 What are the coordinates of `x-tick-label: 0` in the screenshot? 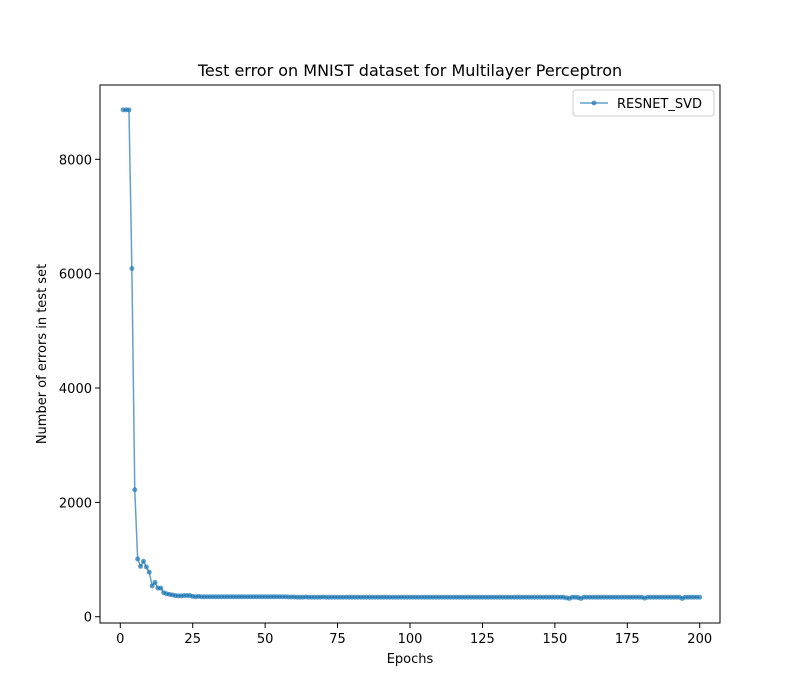 It's located at (120, 639).